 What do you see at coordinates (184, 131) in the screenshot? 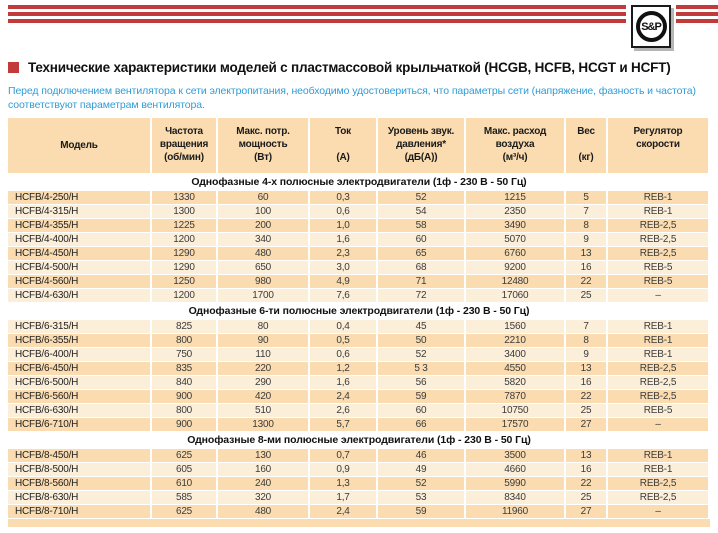
I see `column-header-line: Частота` at bounding box center [184, 131].